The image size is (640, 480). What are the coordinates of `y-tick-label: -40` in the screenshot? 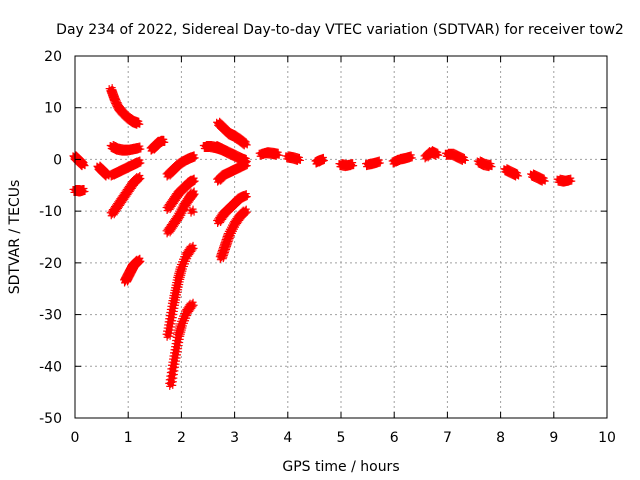 It's located at (50, 367).